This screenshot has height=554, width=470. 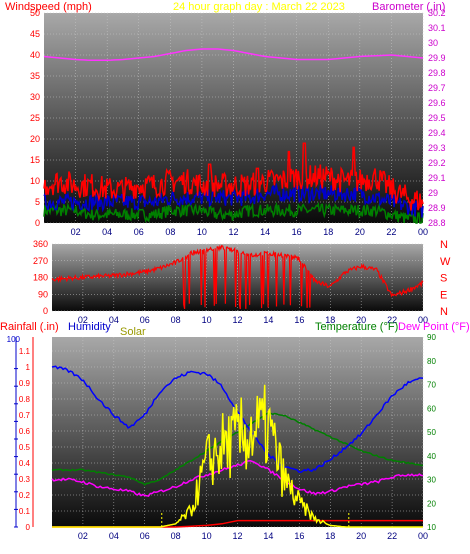 I want to click on climate-xtick-label: 12, so click(x=237, y=536).